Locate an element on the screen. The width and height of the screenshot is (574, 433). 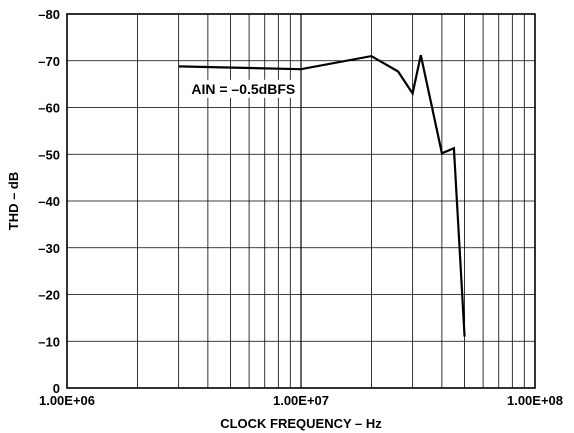
y-tick-label: –10 is located at coordinates (49, 341).